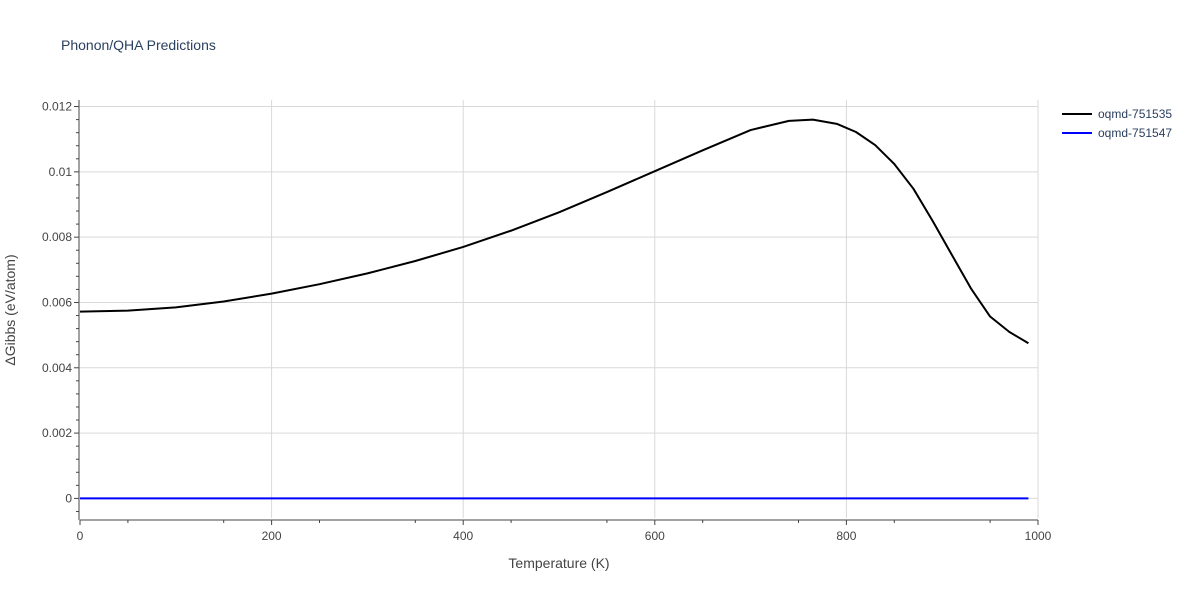  What do you see at coordinates (68, 498) in the screenshot?
I see `y-tick-label: 0` at bounding box center [68, 498].